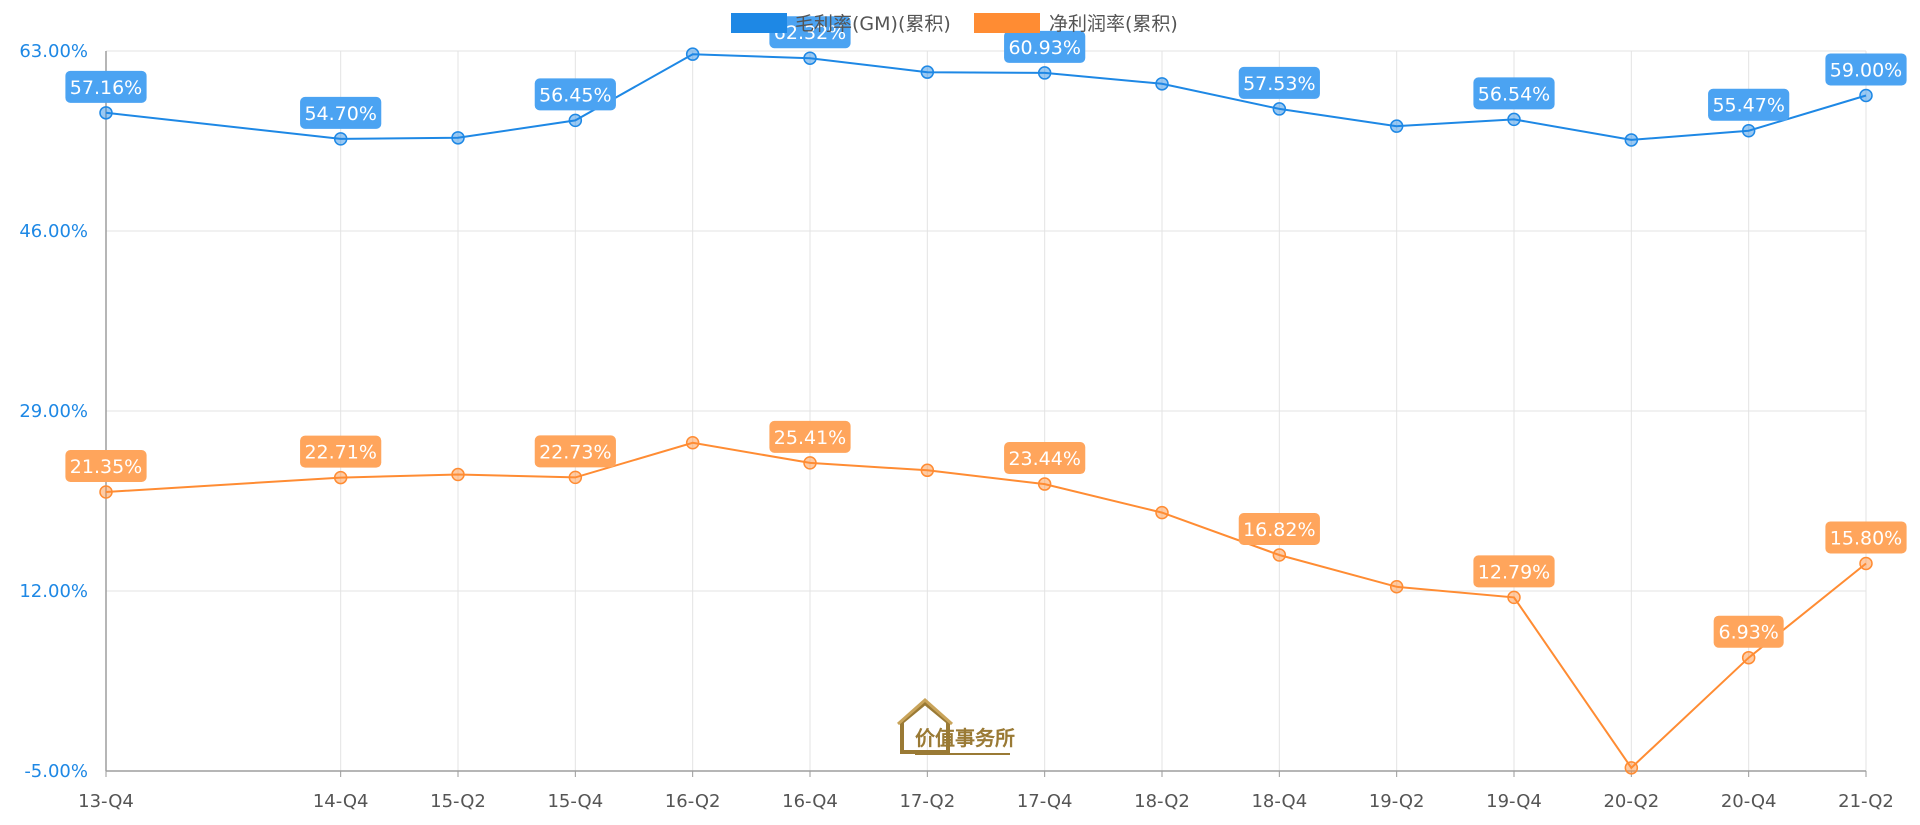 This screenshot has width=1920, height=825. I want to click on data-label-text: 56.45%, so click(575, 95).